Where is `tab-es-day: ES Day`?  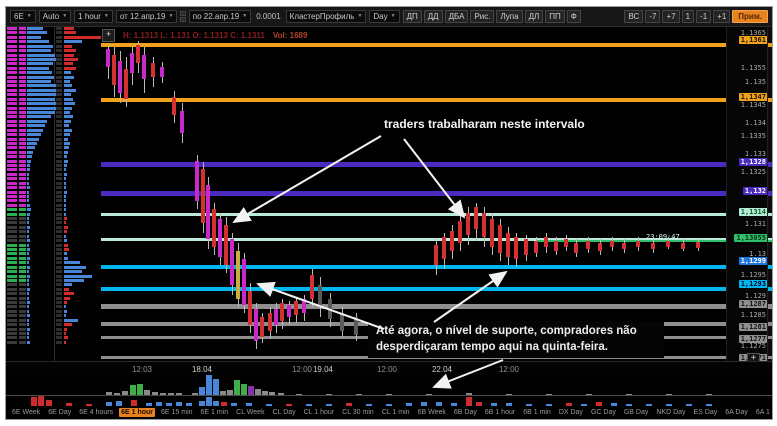 tab-es-day: ES Day is located at coordinates (705, 412).